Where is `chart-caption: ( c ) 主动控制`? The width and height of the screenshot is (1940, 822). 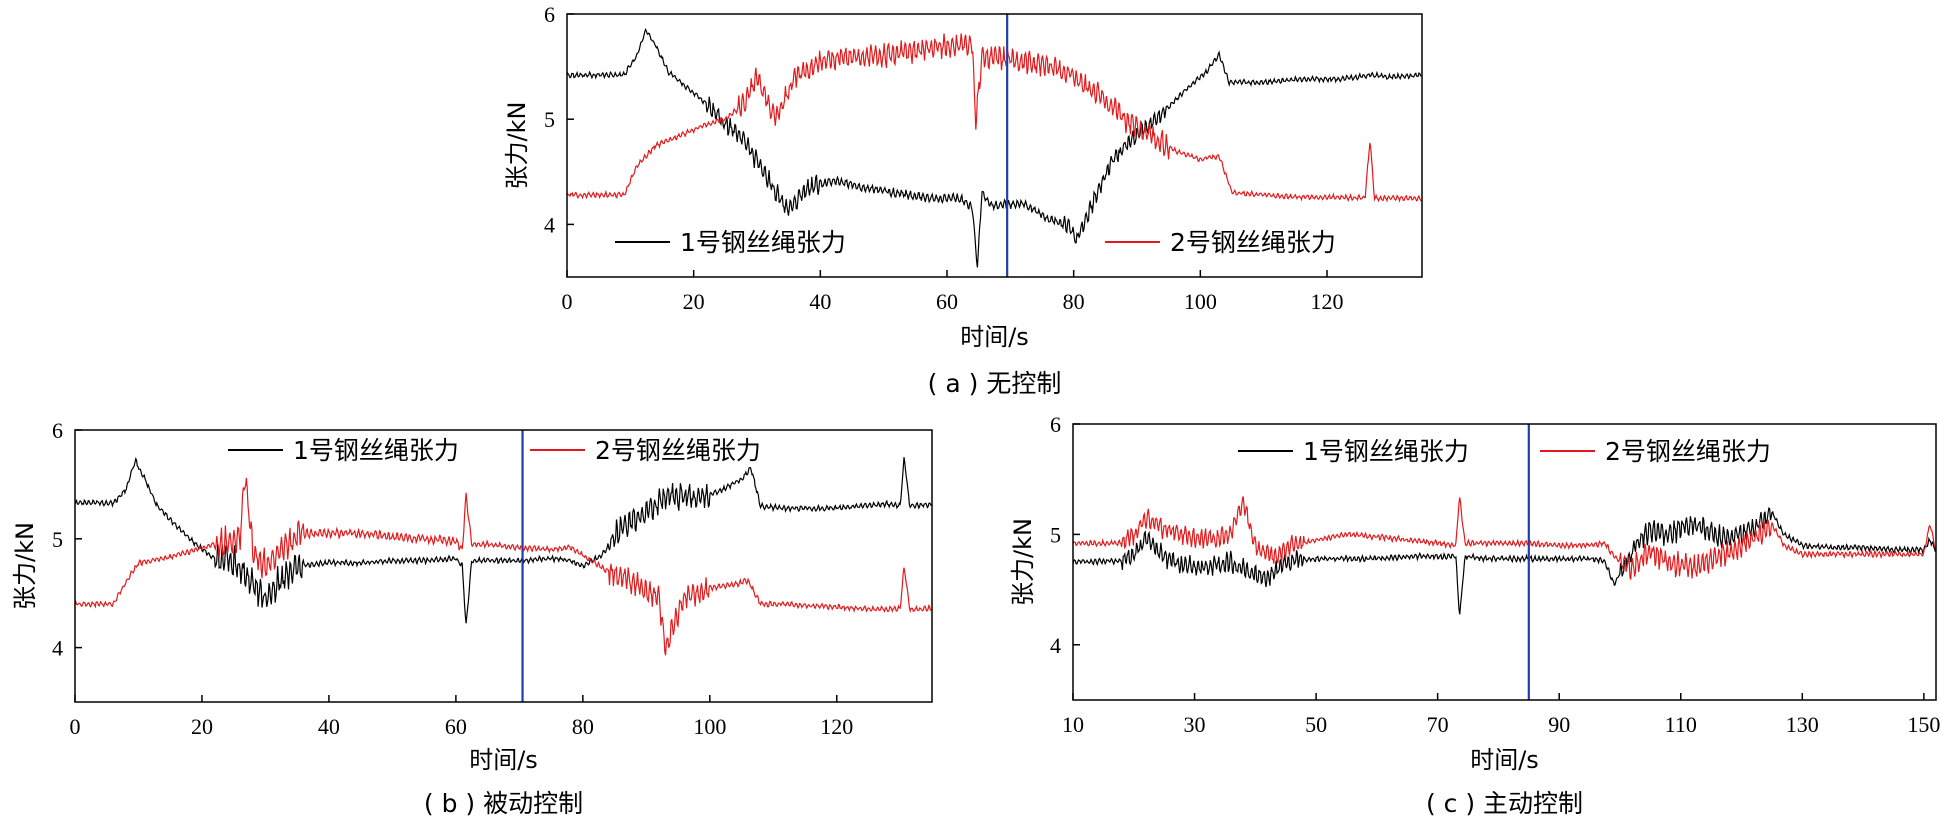
chart-caption: ( c ) 主动控制 is located at coordinates (1504, 803).